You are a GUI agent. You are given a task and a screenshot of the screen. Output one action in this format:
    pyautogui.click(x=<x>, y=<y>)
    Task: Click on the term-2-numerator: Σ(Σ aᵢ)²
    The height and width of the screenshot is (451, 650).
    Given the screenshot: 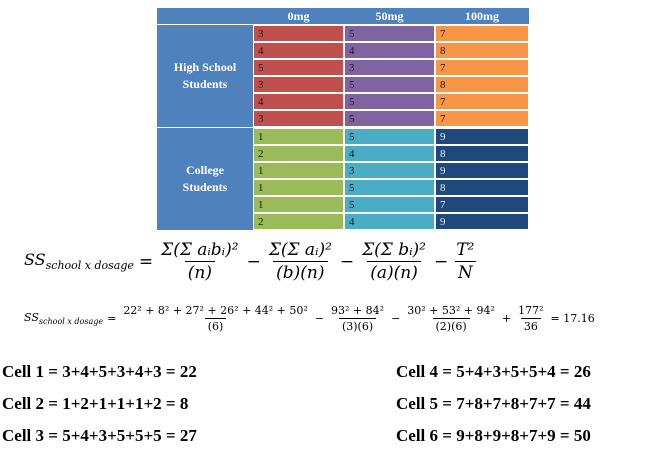 What is the action you would take?
    pyautogui.click(x=300, y=250)
    